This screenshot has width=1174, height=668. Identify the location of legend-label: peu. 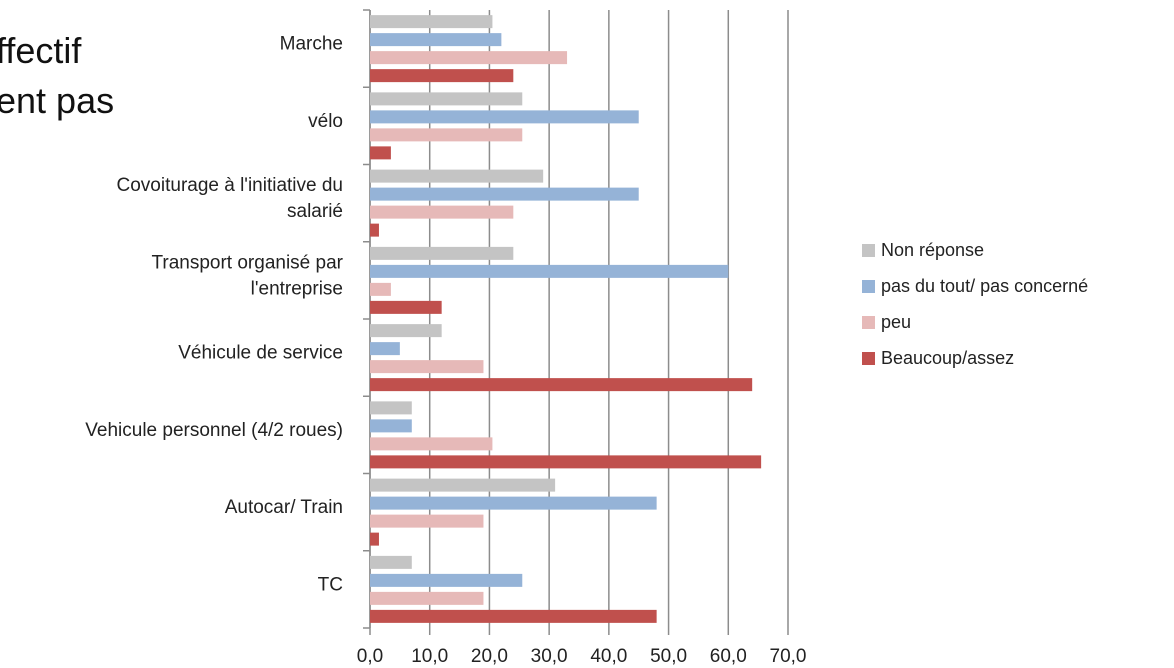
(896, 321).